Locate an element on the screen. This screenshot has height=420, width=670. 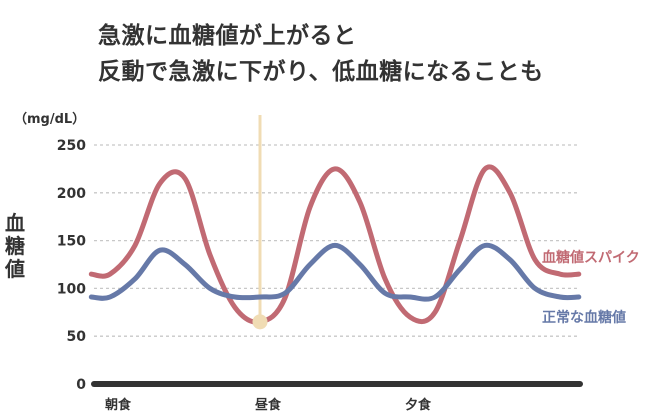
y-tick-label-200: 200 is located at coordinates (71, 194).